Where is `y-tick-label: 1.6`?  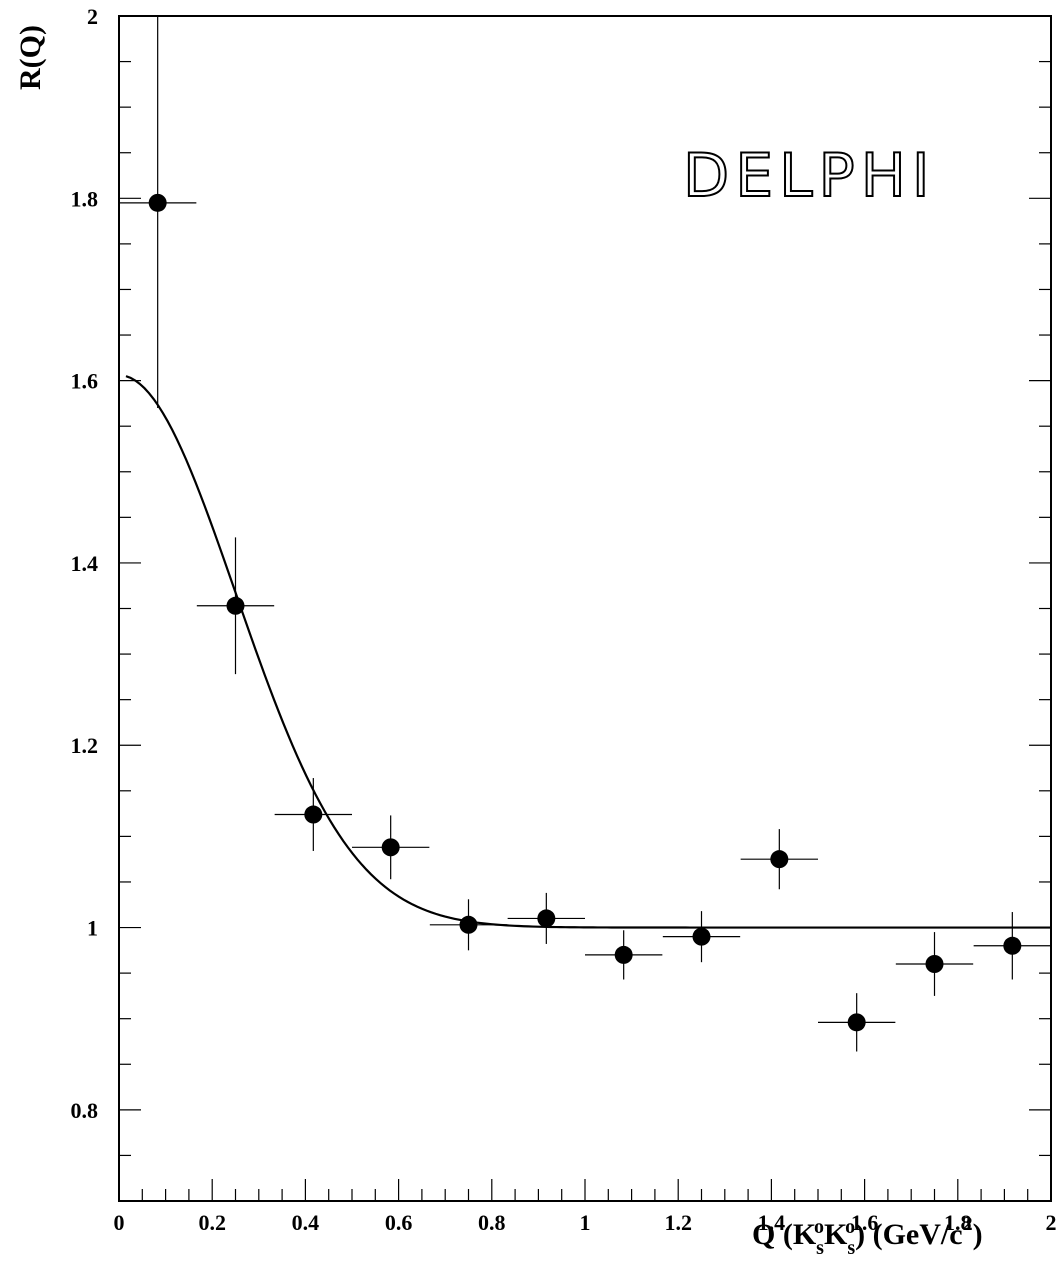 y-tick-label: 1.6 is located at coordinates (85, 381).